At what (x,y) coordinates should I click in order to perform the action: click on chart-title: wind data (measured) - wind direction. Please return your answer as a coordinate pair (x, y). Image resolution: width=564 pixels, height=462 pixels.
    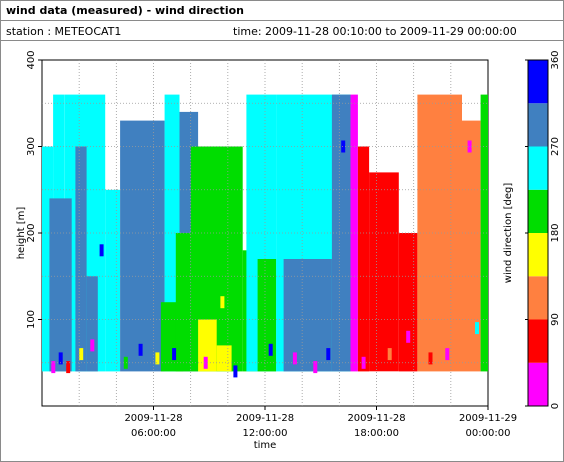
    Looking at the image, I should click on (125, 10).